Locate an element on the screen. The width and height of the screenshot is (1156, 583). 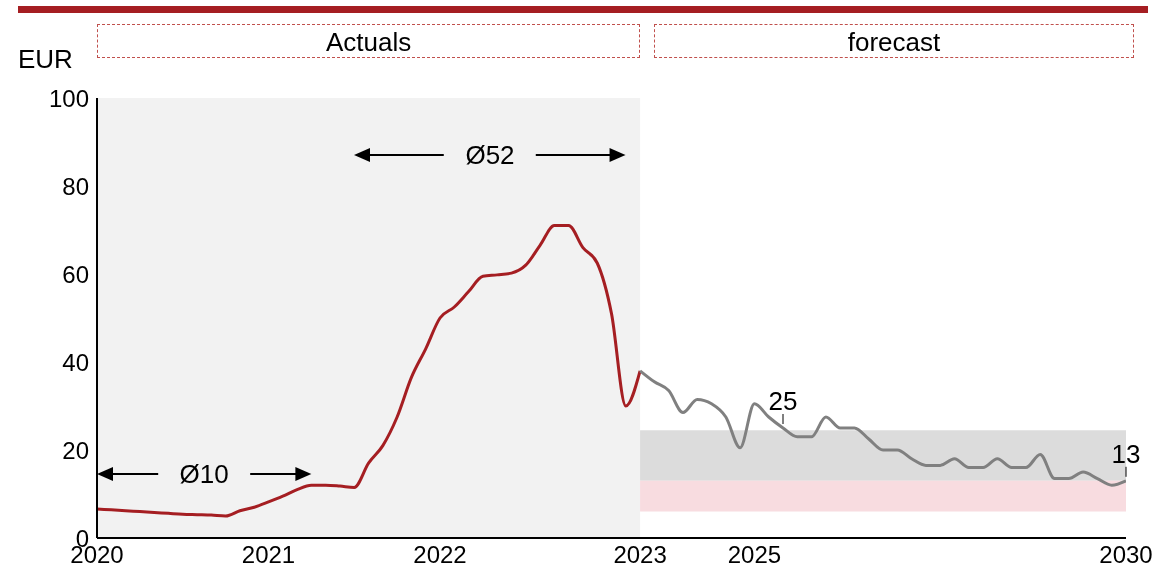
y-tick-label: 80 is located at coordinates (75, 186).